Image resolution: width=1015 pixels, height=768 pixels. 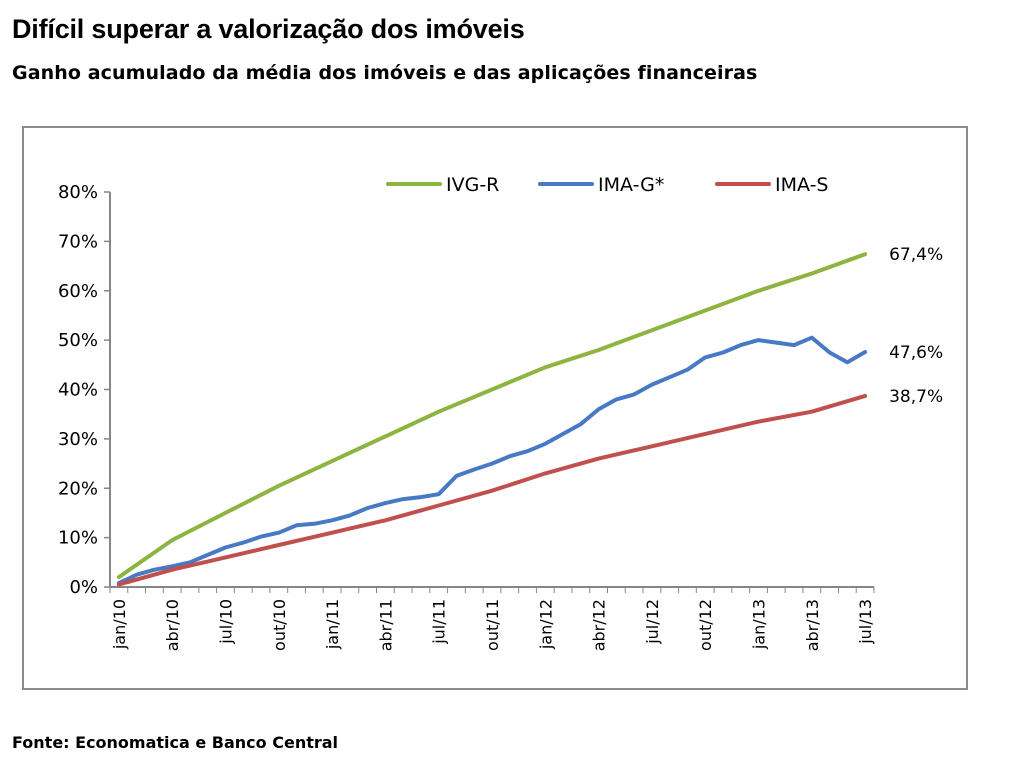 I want to click on legend-label-ivg-r: IVG-R, so click(x=472, y=185).